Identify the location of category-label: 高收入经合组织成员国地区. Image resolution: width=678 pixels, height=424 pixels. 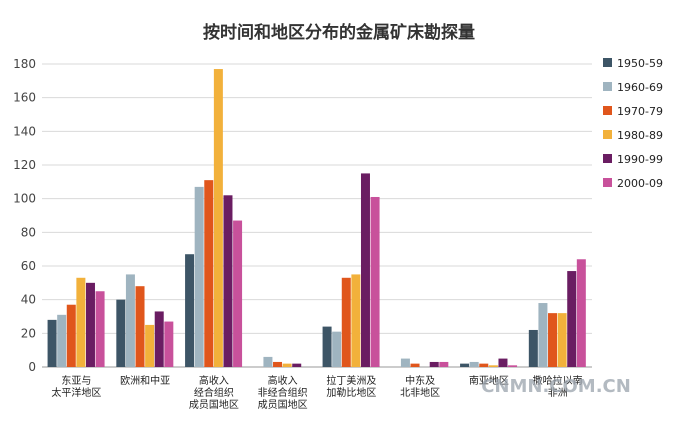
(214, 392).